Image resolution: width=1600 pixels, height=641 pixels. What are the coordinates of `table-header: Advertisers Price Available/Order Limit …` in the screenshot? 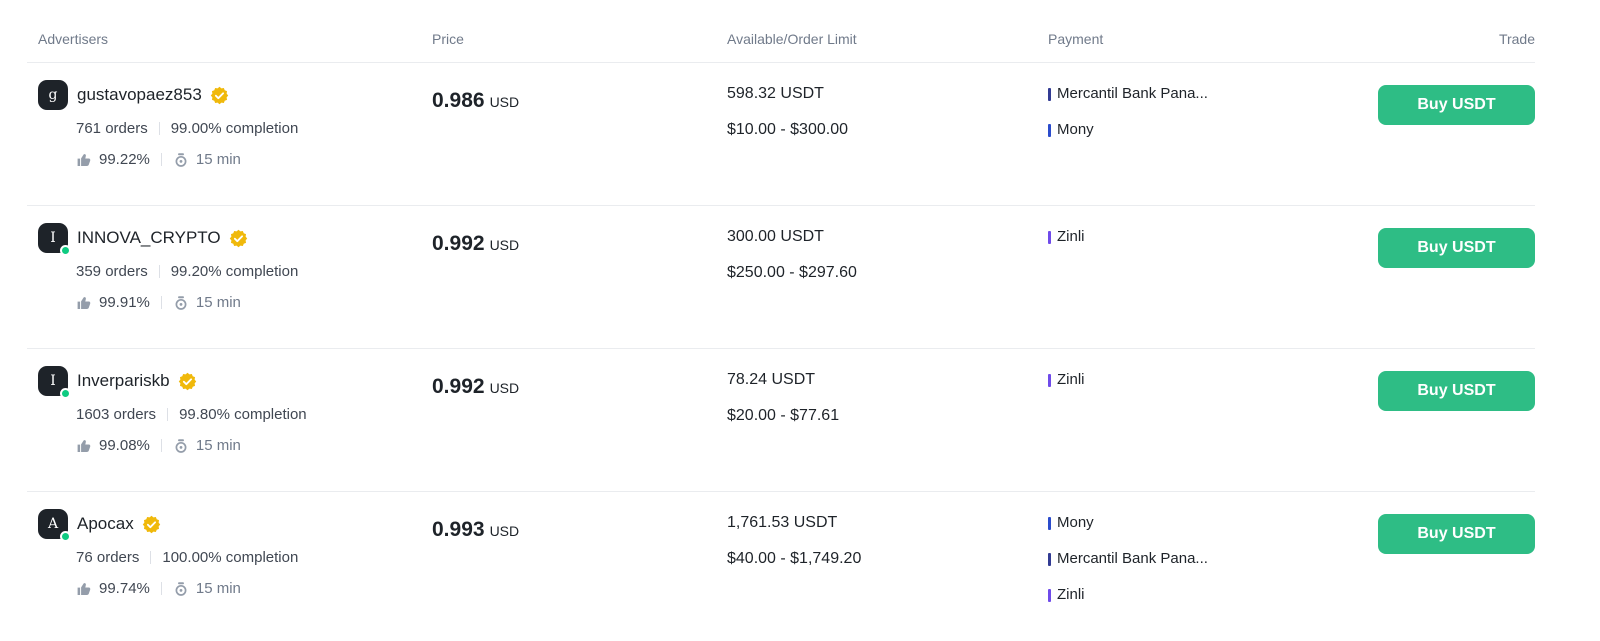 It's located at (781, 31).